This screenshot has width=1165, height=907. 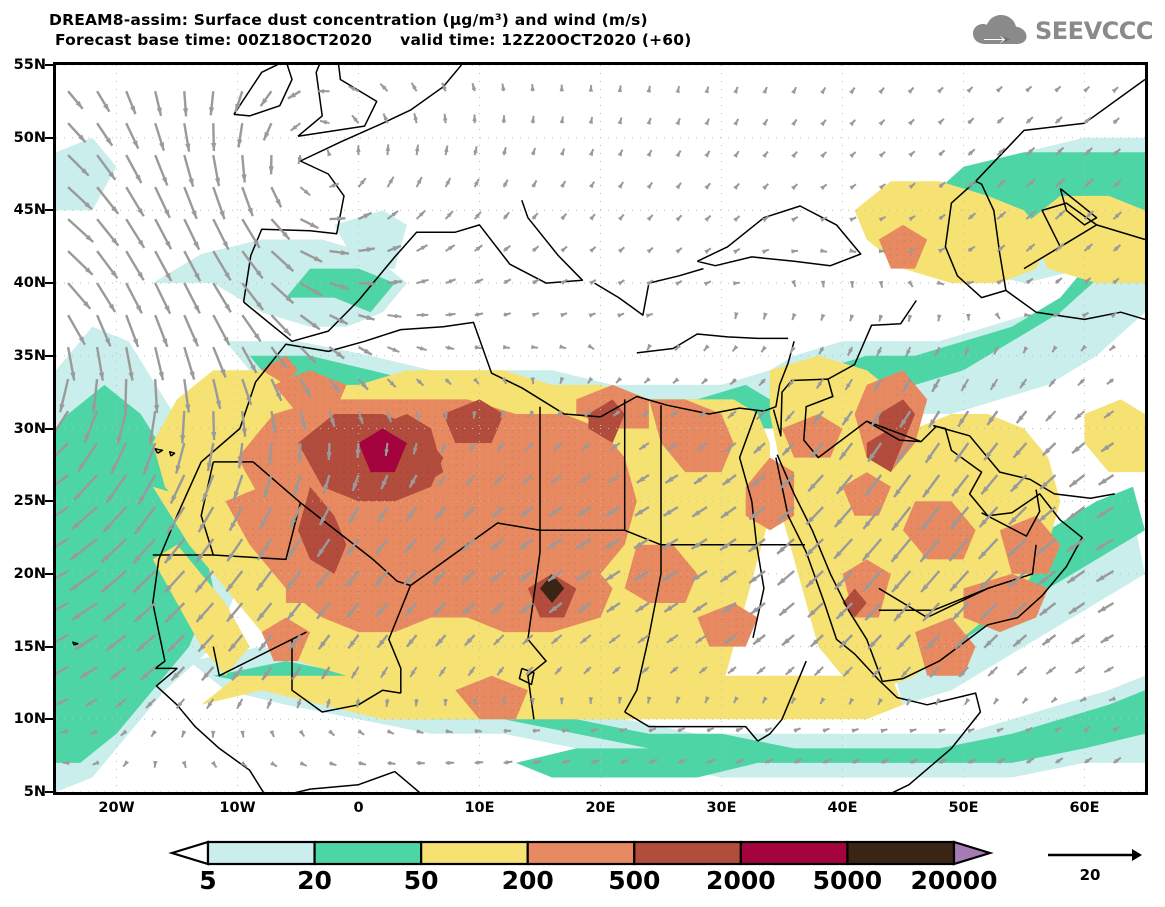 What do you see at coordinates (279, 370) in the screenshot?
I see `dust-contour-stipple` at bounding box center [279, 370].